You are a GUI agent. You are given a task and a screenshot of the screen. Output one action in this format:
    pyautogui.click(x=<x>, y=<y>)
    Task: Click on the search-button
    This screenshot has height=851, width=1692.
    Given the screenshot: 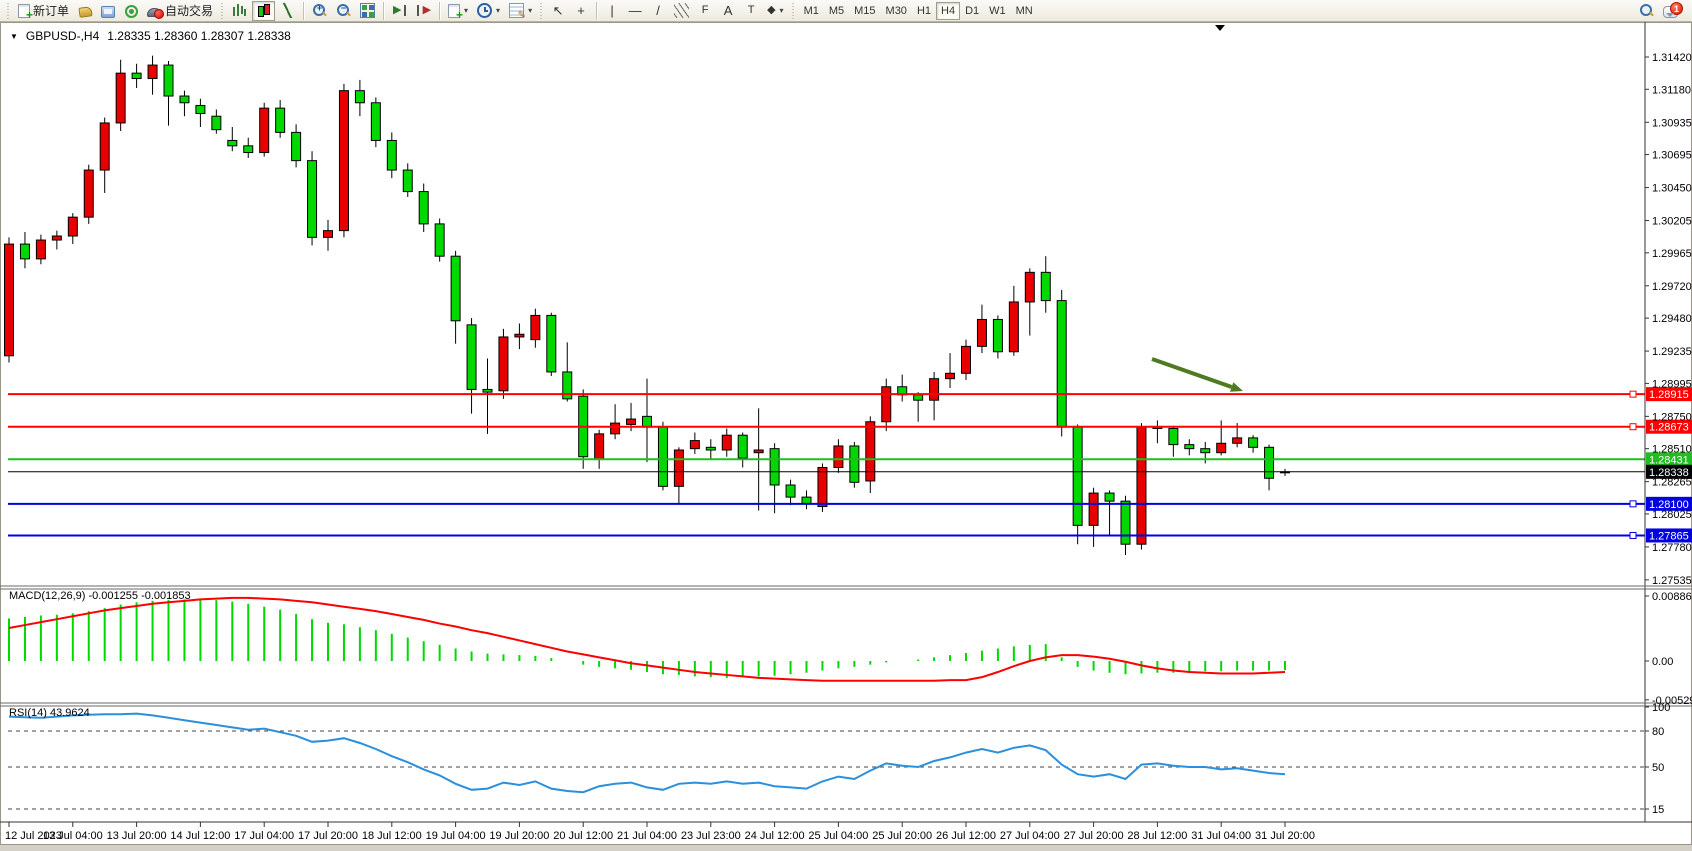 What is the action you would take?
    pyautogui.click(x=1646, y=11)
    